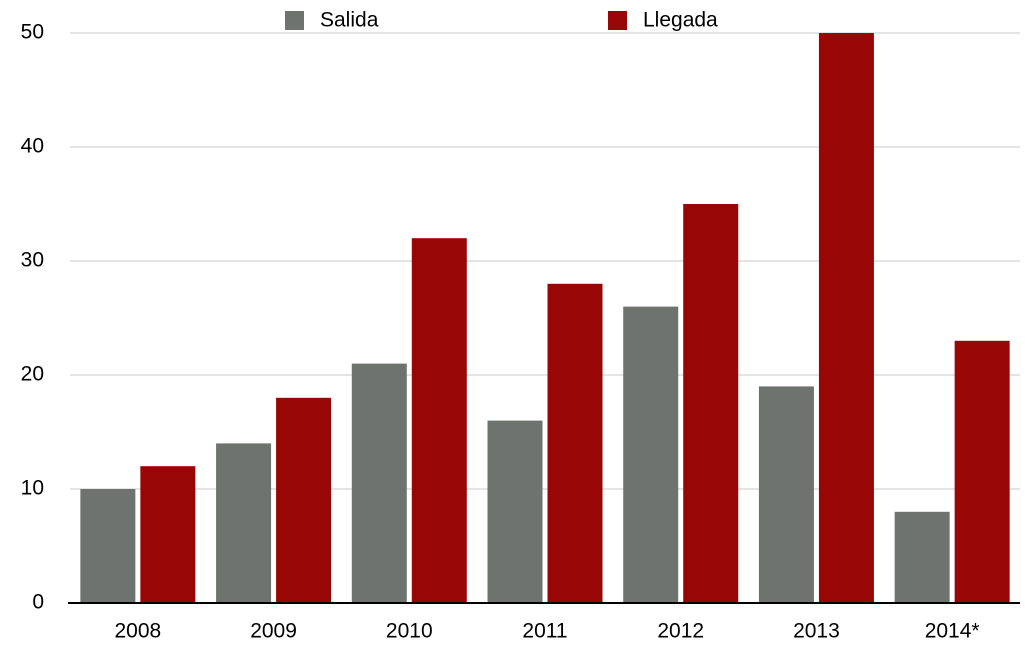  What do you see at coordinates (38, 602) in the screenshot?
I see `y-tick-label: 0` at bounding box center [38, 602].